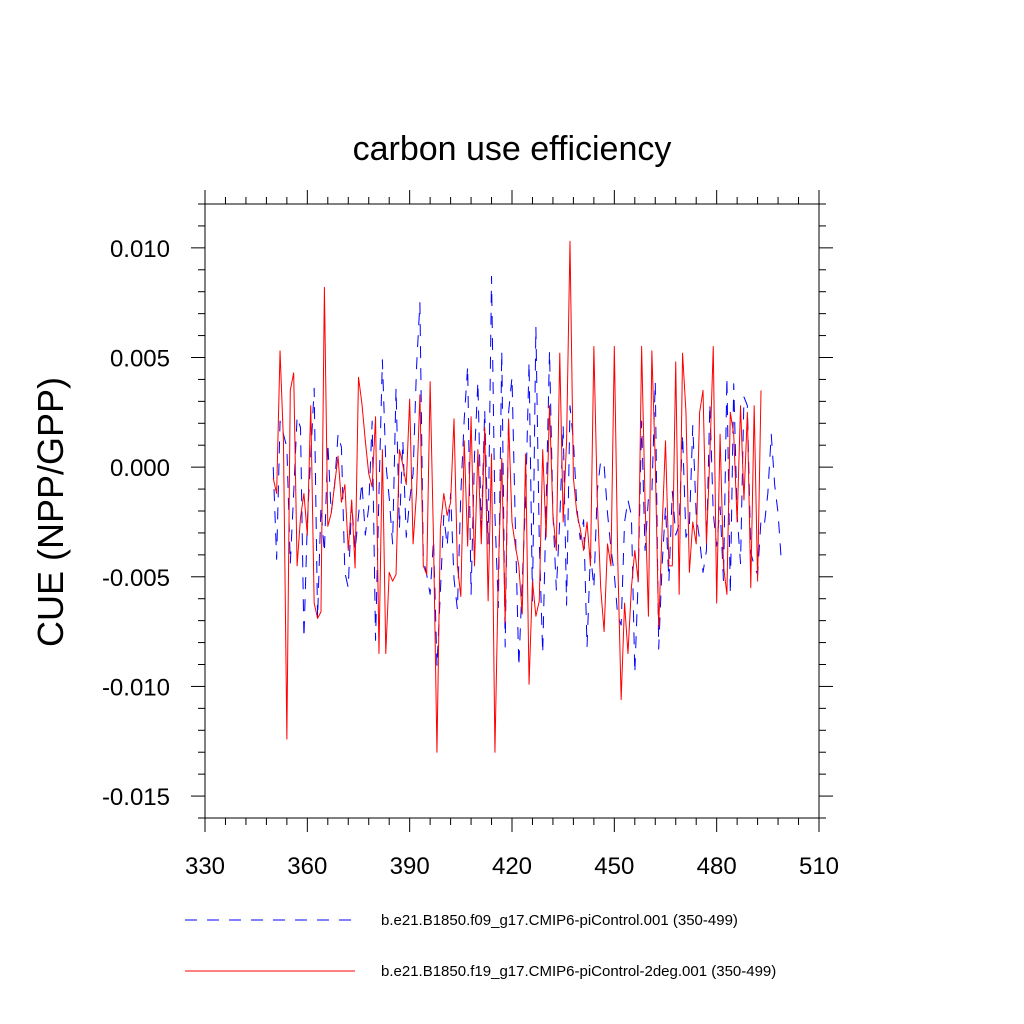 This screenshot has width=1024, height=1024. What do you see at coordinates (819, 866) in the screenshot?
I see `x-tick-label: 510` at bounding box center [819, 866].